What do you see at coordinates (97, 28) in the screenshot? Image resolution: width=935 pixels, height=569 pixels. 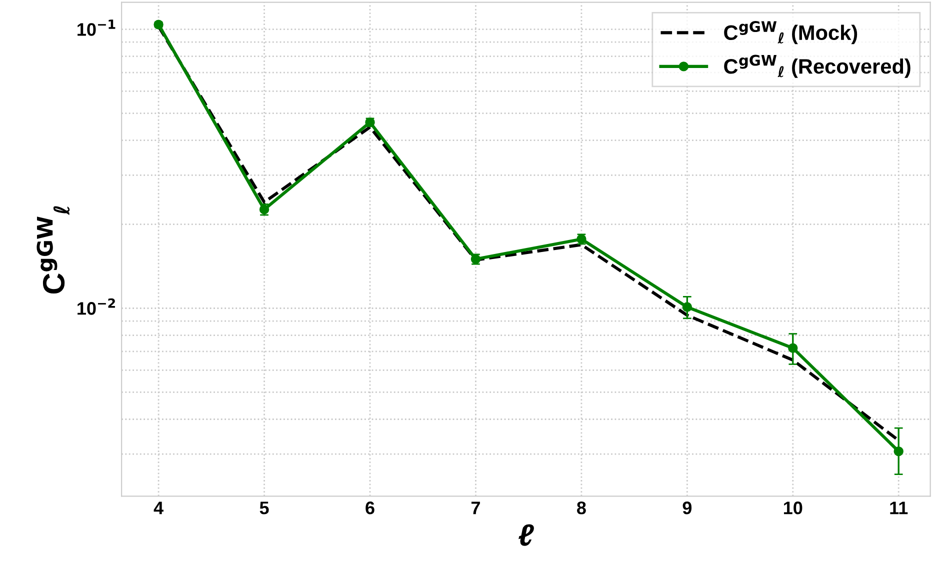 I see `y-tick-label: 10$^{−1}$` at bounding box center [97, 28].